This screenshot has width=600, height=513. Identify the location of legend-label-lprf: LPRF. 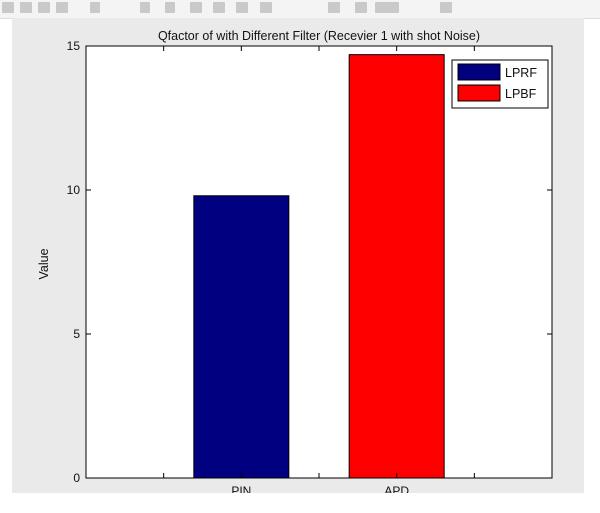
(521, 73).